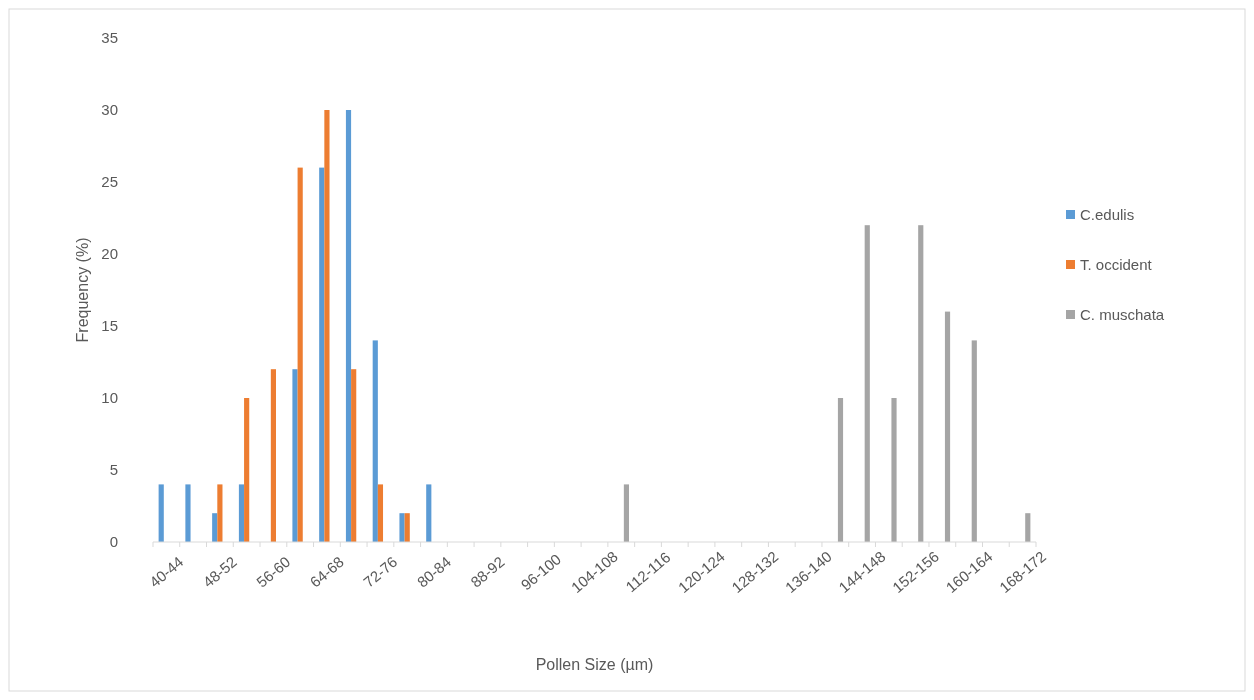  Describe the element at coordinates (594, 664) in the screenshot. I see `x-axis-title: Pollen Size (µm)` at that location.